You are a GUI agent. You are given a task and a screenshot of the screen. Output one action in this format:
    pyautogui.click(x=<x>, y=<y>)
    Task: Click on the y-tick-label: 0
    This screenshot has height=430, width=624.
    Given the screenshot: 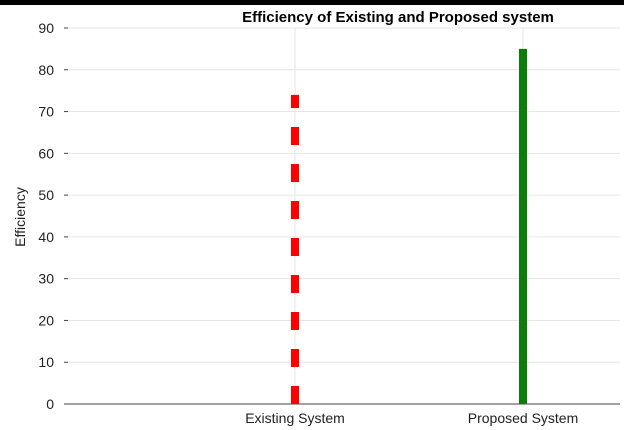 What is the action you would take?
    pyautogui.click(x=50, y=404)
    